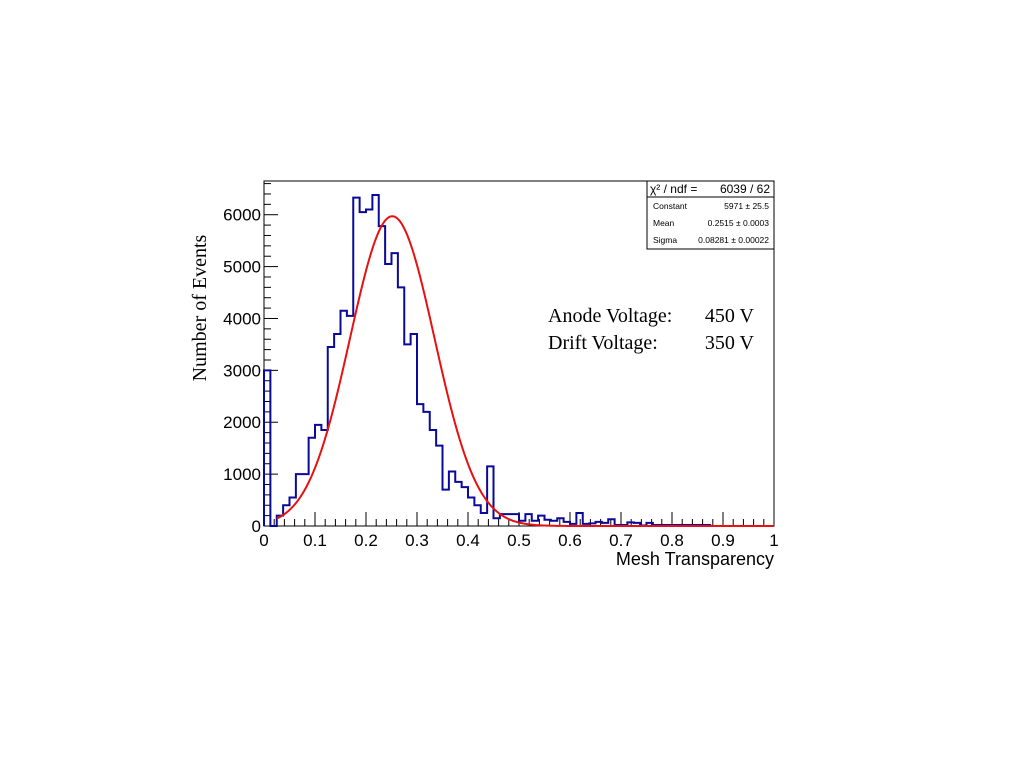 The image size is (1024, 768). Describe the element at coordinates (242, 215) in the screenshot. I see `y-tick-label: 6000` at that location.